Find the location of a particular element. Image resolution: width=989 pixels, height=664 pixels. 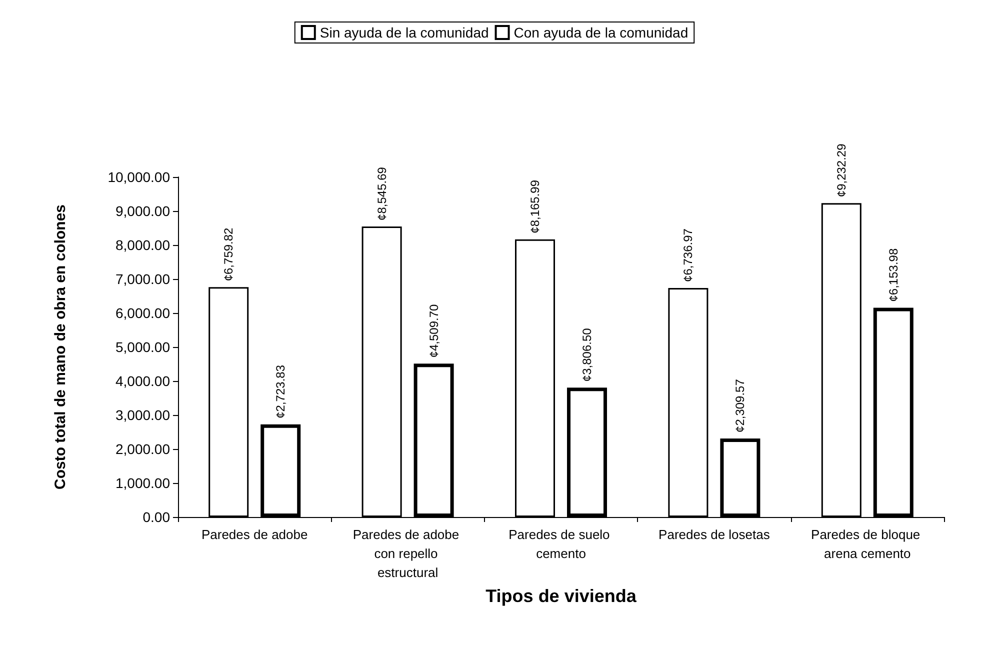

x-tick-label: Paredes de suelo cemento is located at coordinates (561, 544).